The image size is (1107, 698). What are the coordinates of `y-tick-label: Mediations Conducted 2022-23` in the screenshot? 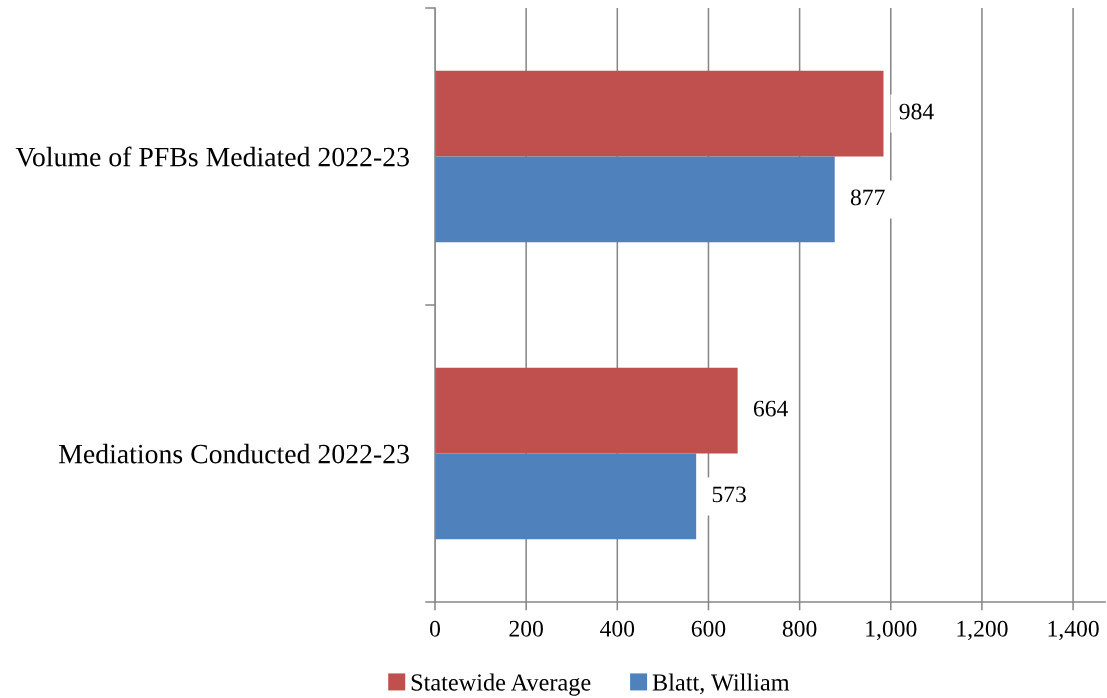 It's located at (233, 453).